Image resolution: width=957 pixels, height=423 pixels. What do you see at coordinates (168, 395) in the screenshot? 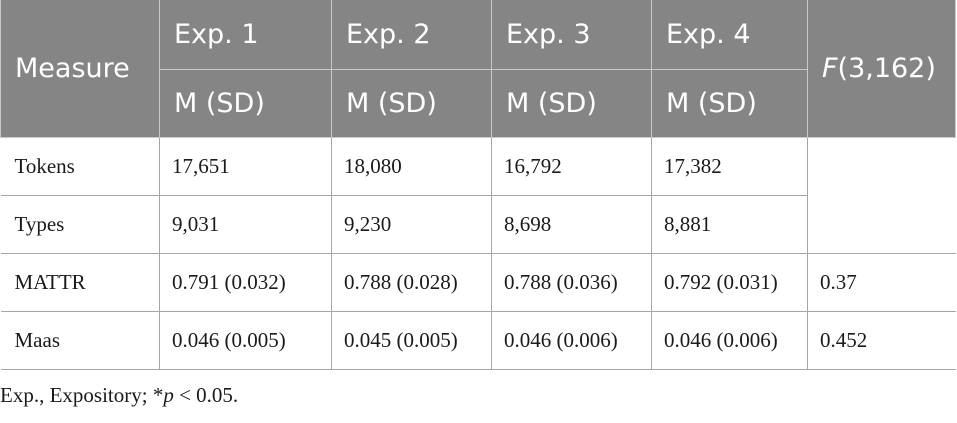
I see `footnote-p-symbol: p` at bounding box center [168, 395].